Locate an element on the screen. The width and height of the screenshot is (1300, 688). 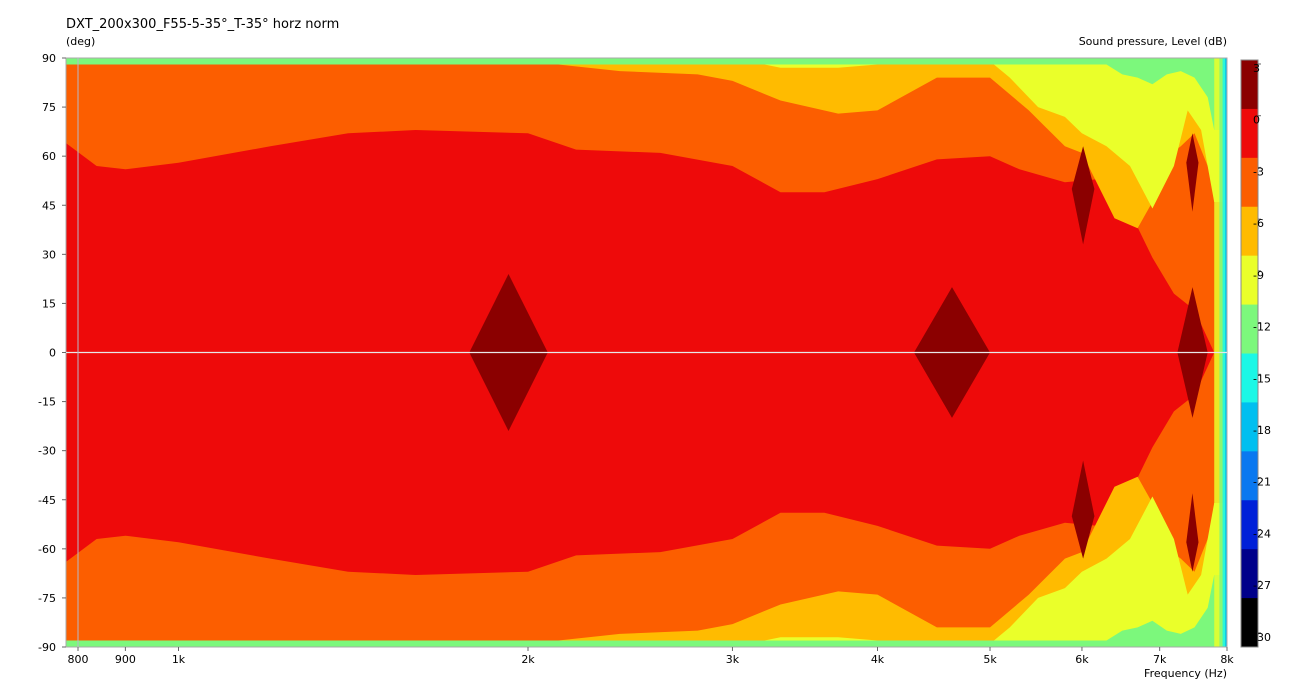
colorbar-tick-label: -15 is located at coordinates (1262, 378).